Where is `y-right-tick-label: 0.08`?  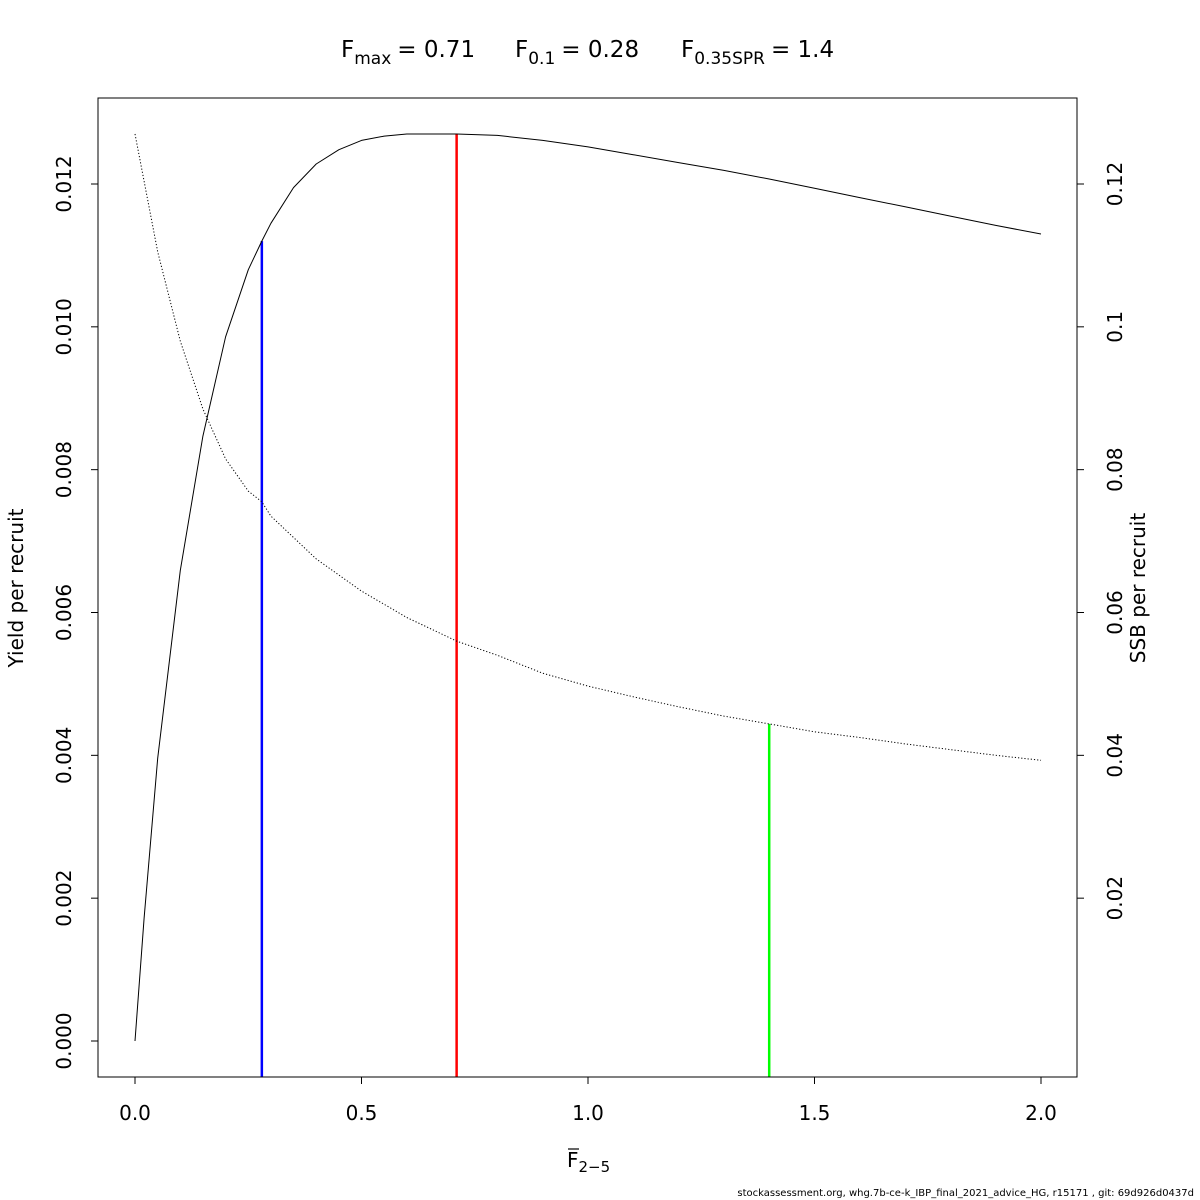 y-right-tick-label: 0.08 is located at coordinates (1115, 469).